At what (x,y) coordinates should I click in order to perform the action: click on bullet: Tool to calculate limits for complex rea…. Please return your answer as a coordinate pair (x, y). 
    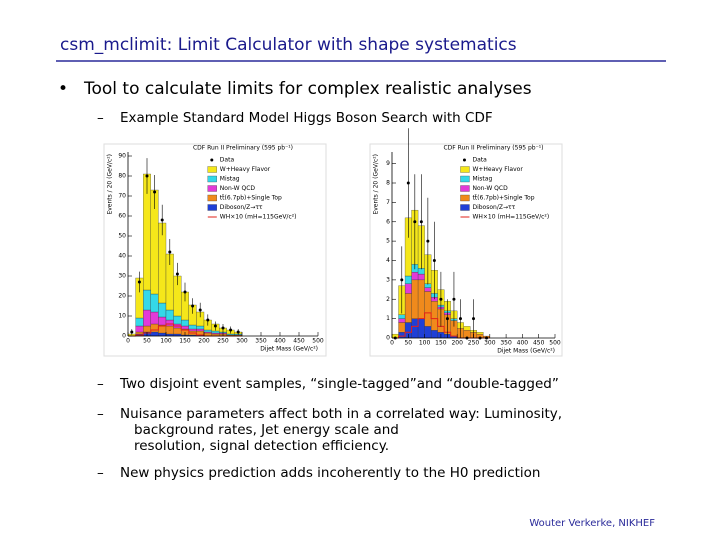
    Looking at the image, I should click on (307, 89).